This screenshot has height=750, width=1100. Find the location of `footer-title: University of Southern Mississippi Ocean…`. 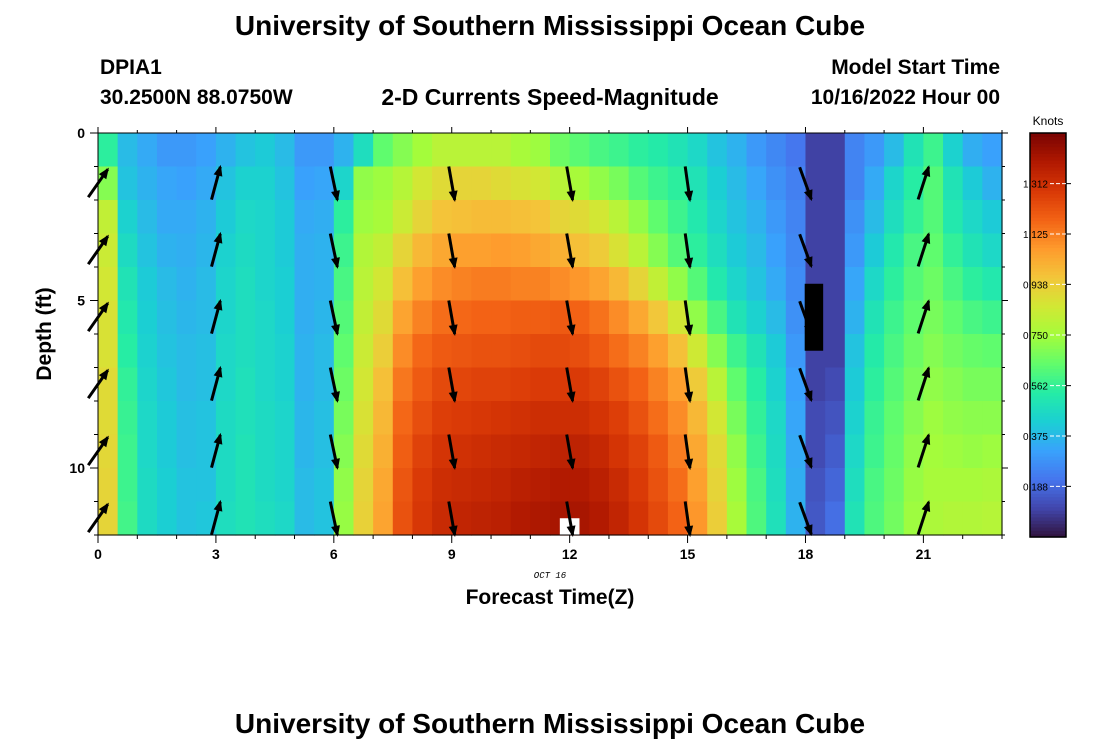

footer-title: University of Southern Mississippi Ocean… is located at coordinates (550, 723).